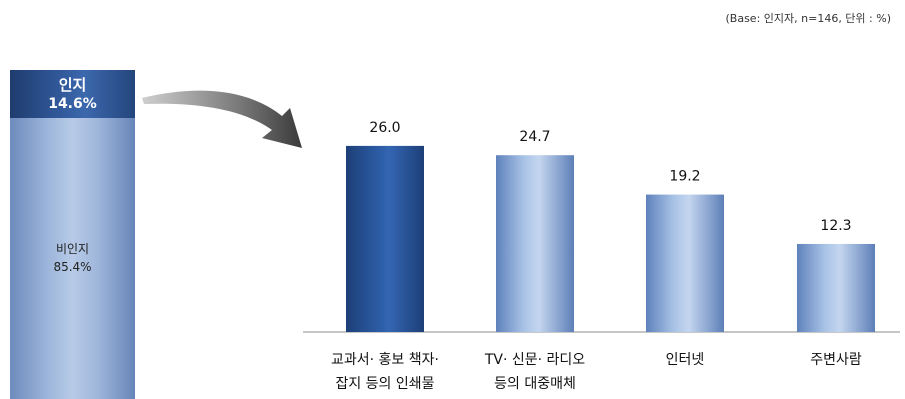 The height and width of the screenshot is (399, 905). I want to click on bar-value-label: 19.2, so click(684, 177).